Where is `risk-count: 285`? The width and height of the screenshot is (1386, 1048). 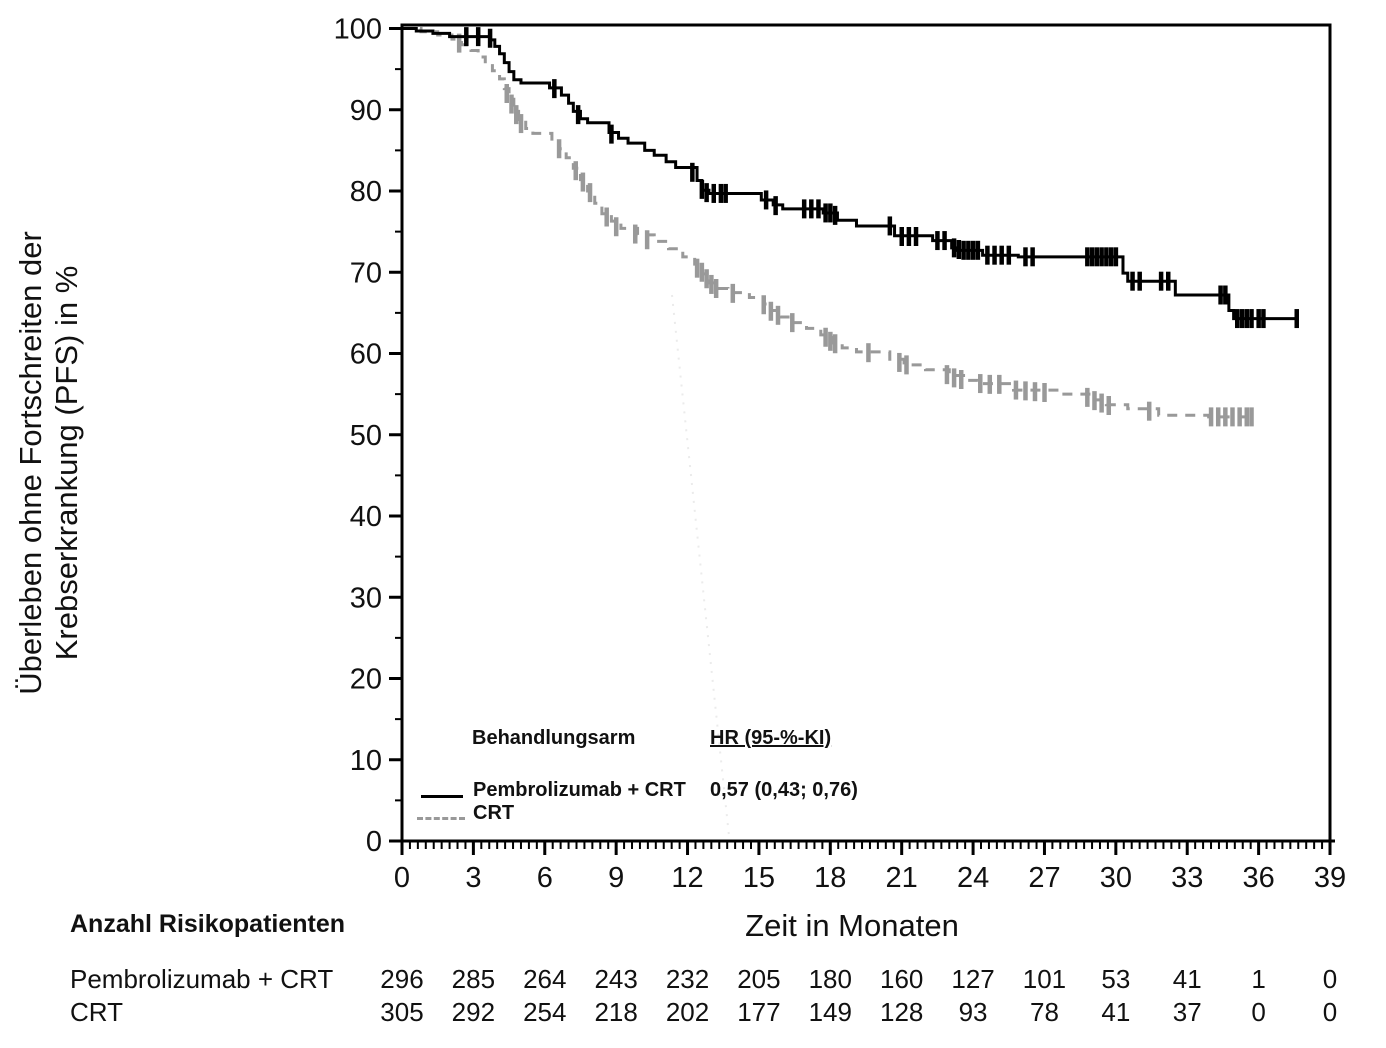 risk-count: 285 is located at coordinates (473, 979).